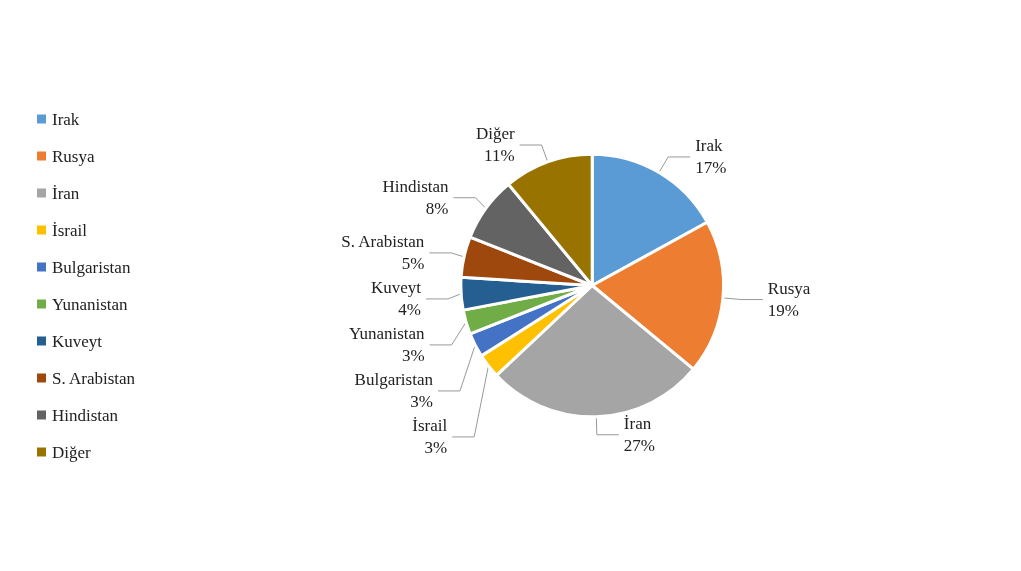  Describe the element at coordinates (394, 380) in the screenshot. I see `slice-label: Bulgaristan` at that location.